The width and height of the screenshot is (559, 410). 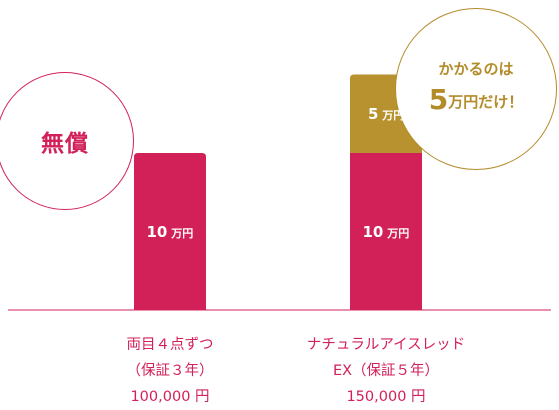 What do you see at coordinates (486, 102) in the screenshot?
I see `cost-callout-line2-text: 万円だけ！` at bounding box center [486, 102].